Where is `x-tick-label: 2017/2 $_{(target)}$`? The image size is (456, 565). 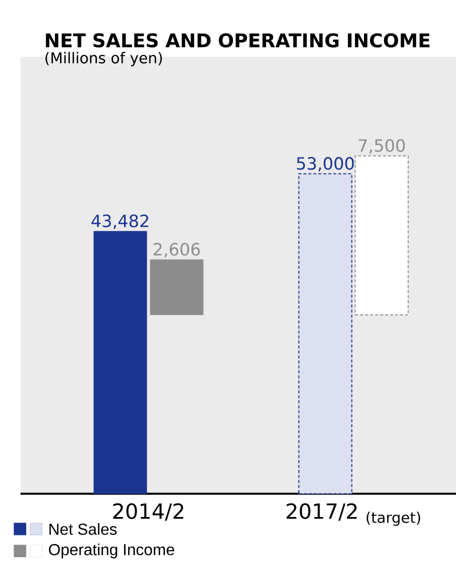
x-tick-label: 2017/2 $_{(target)}$ is located at coordinates (353, 514).